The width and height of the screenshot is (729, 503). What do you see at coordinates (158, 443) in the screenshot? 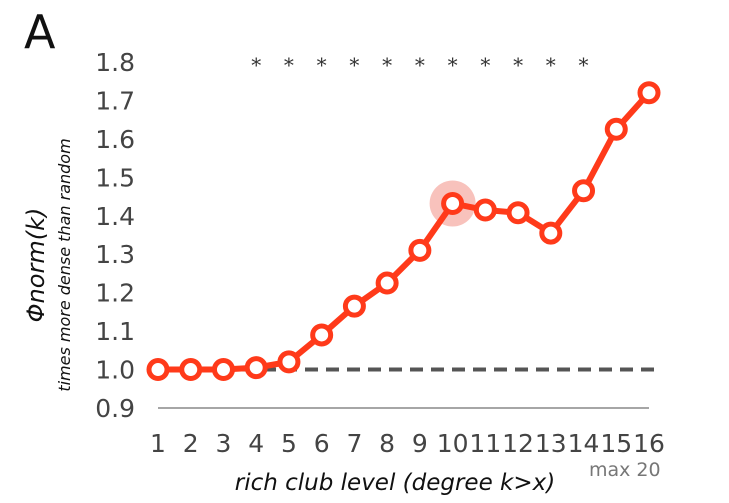
I see `x-tick-label: 1` at bounding box center [158, 443].